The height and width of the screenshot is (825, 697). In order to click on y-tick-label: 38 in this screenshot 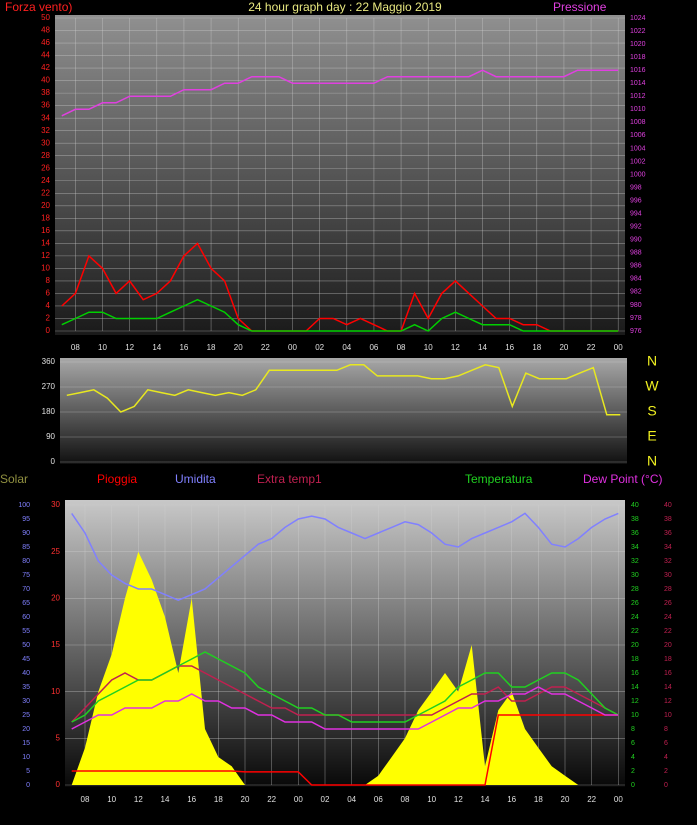, I will do `click(668, 519)`.